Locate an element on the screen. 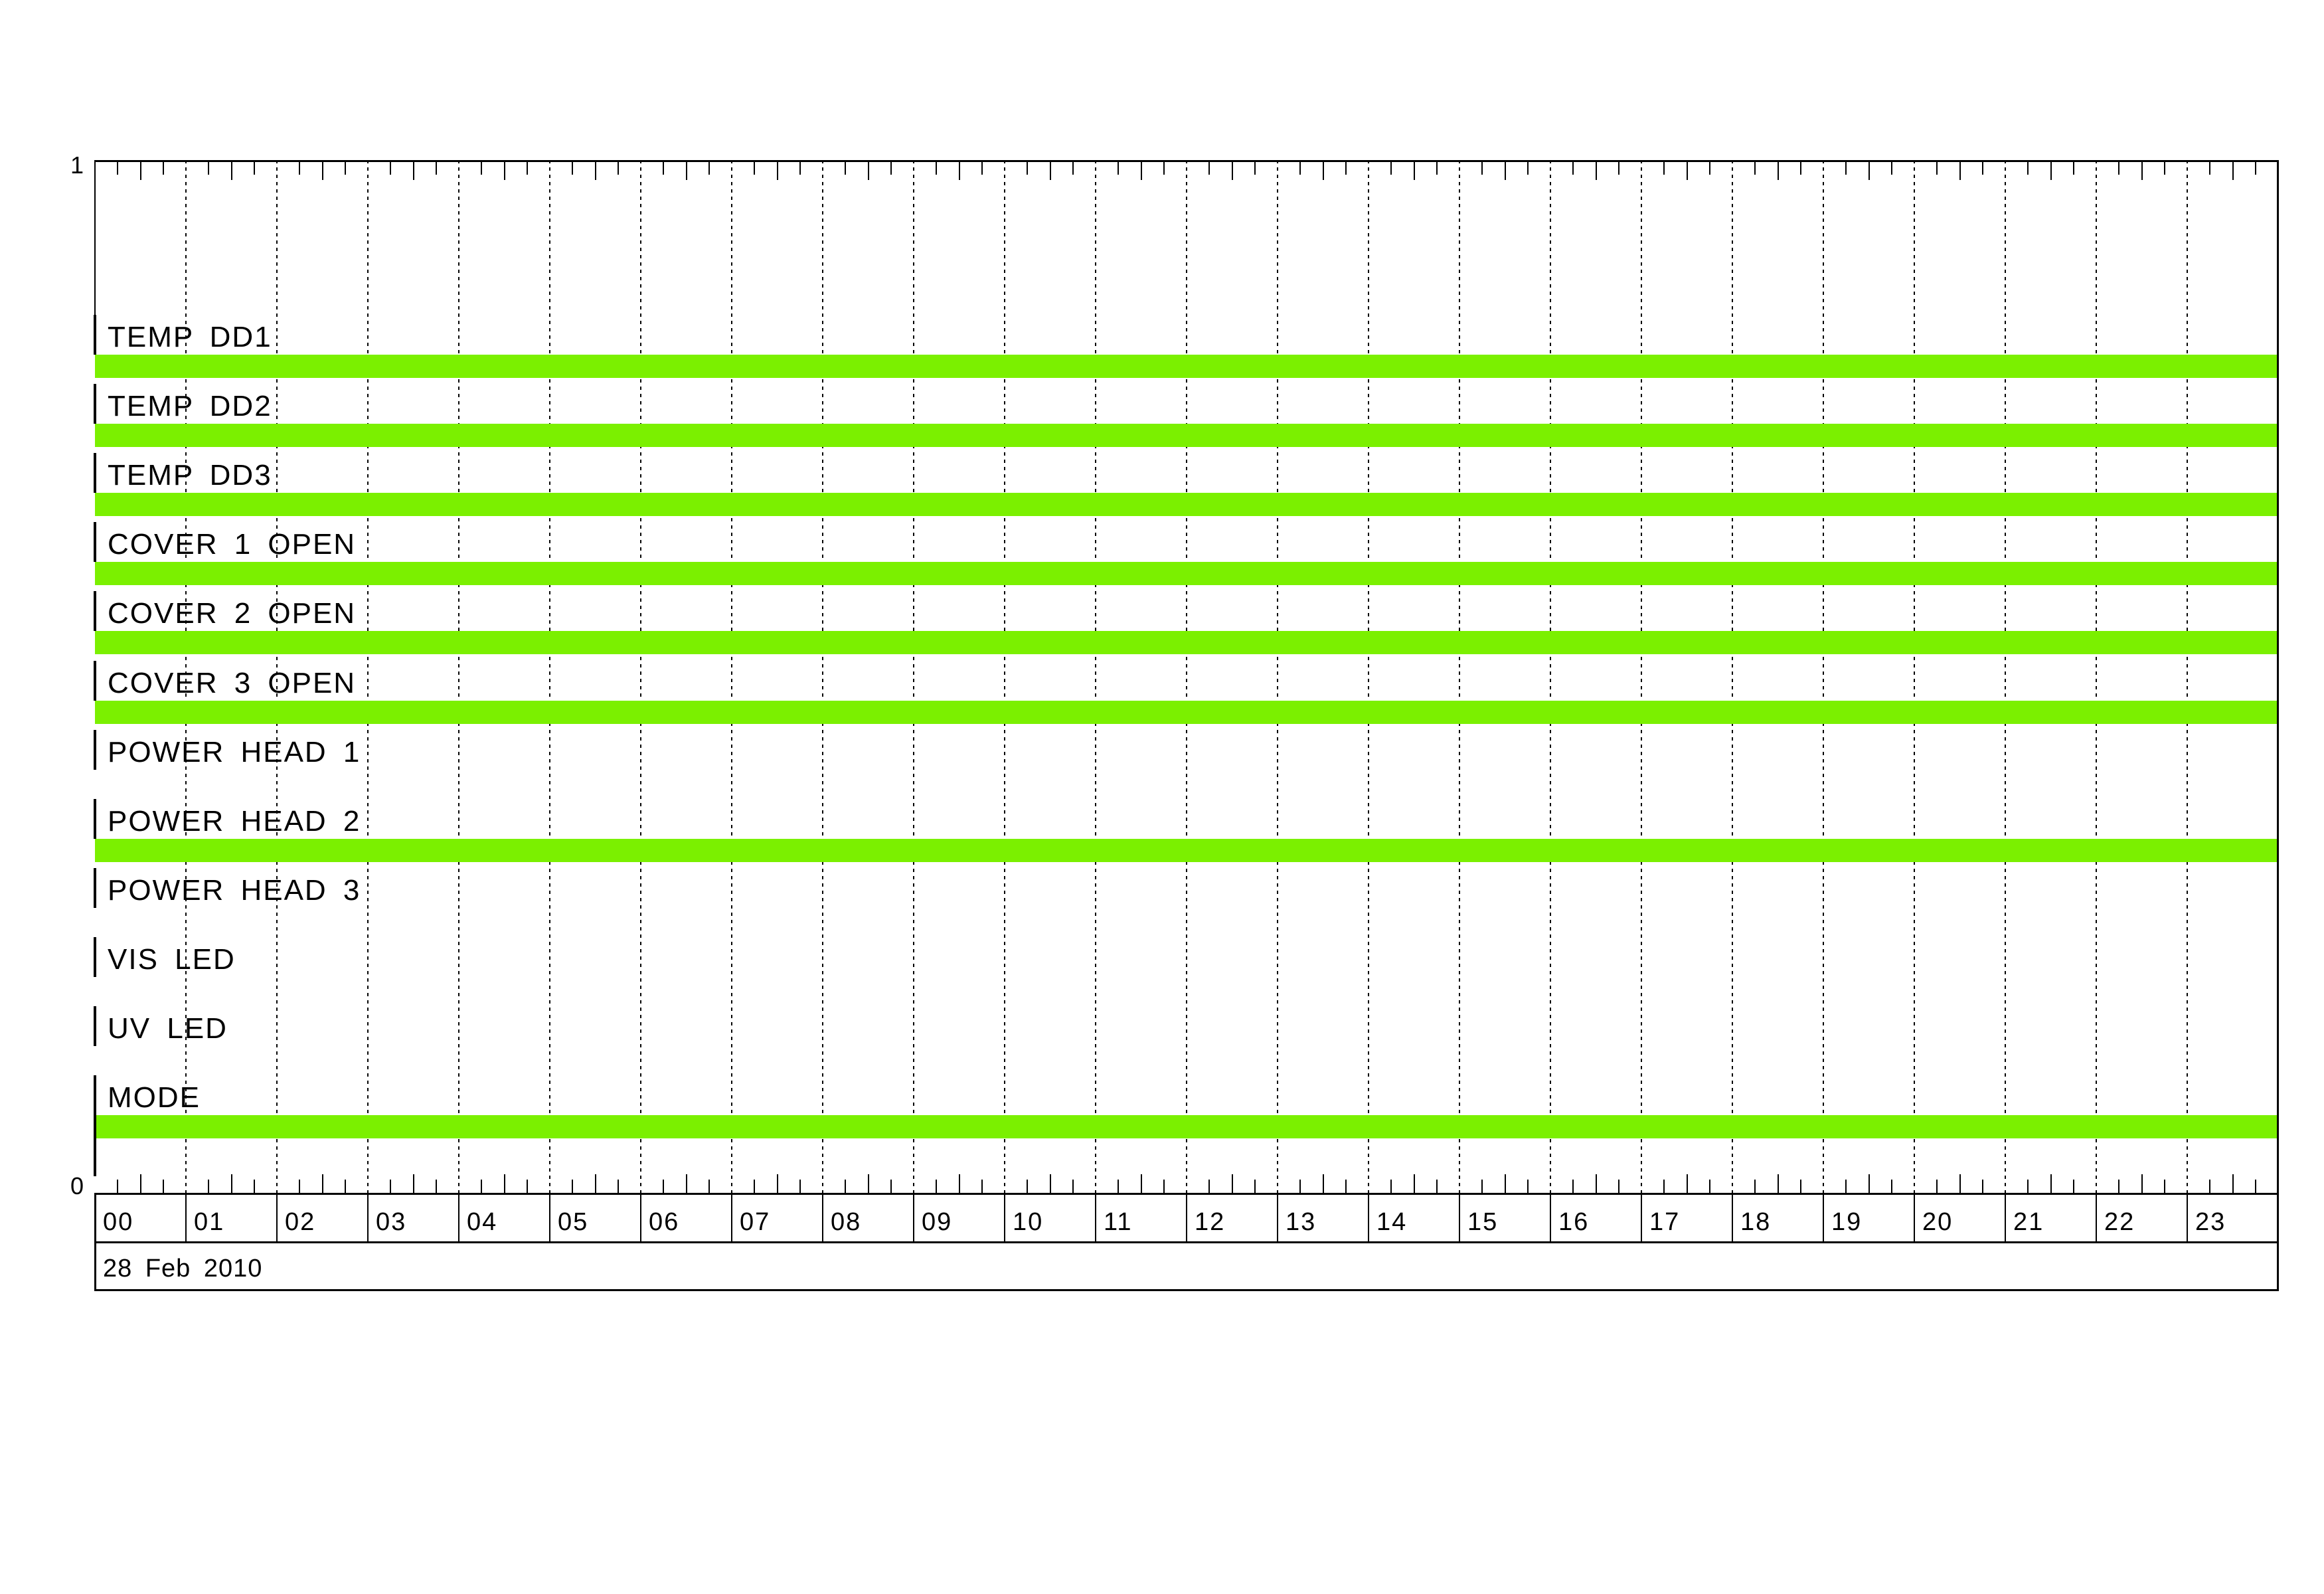 The image size is (2324, 1594). hour-label: 02 is located at coordinates (301, 1222).